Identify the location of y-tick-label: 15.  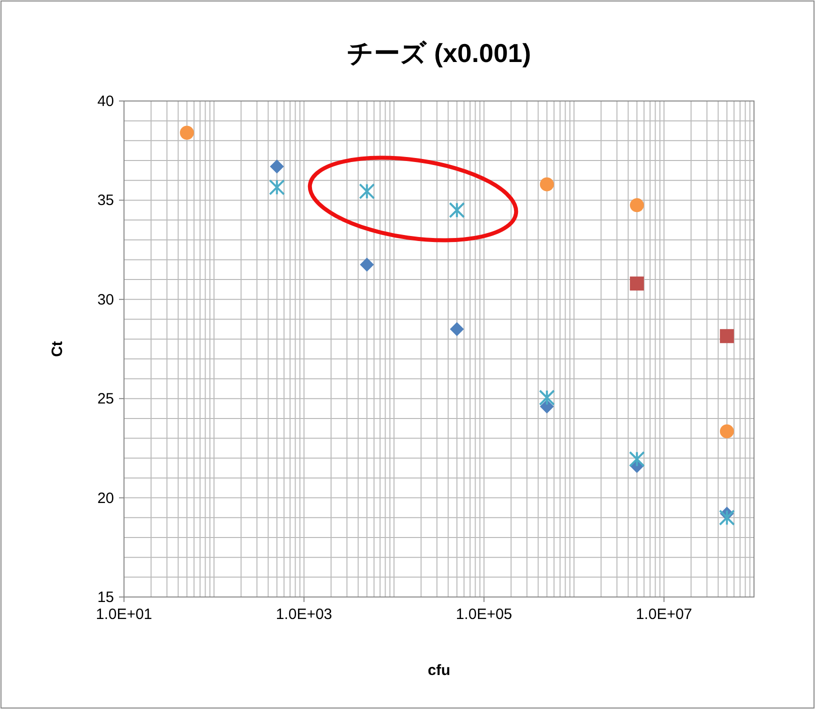
(105, 597).